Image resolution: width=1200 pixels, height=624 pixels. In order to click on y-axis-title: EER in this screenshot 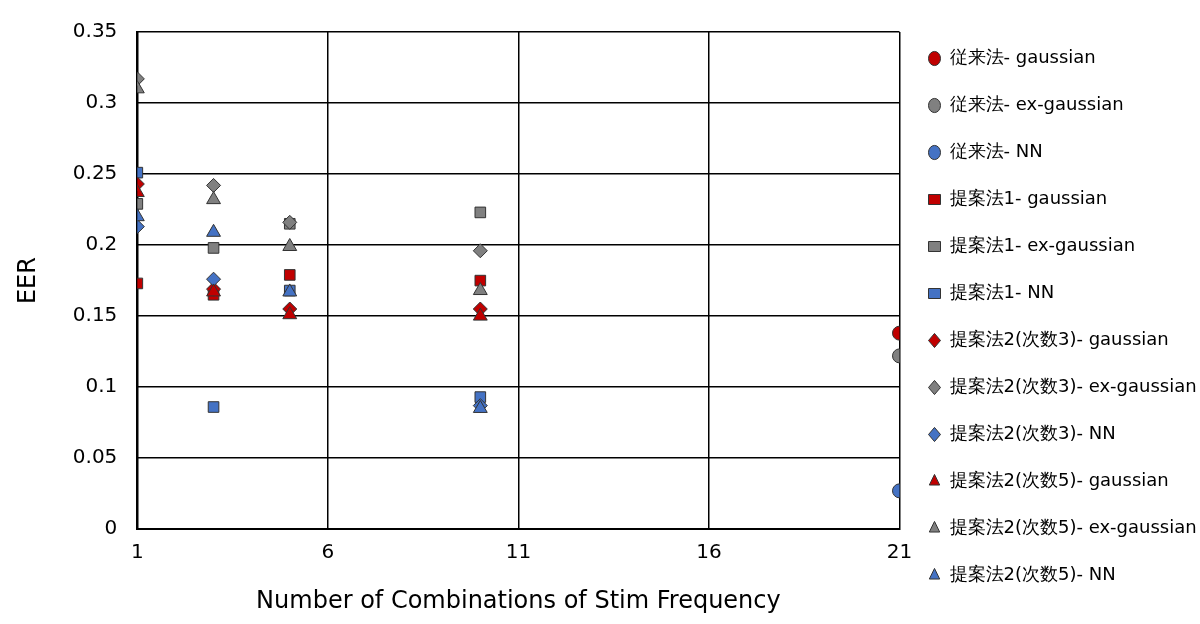, I will do `click(26, 281)`.